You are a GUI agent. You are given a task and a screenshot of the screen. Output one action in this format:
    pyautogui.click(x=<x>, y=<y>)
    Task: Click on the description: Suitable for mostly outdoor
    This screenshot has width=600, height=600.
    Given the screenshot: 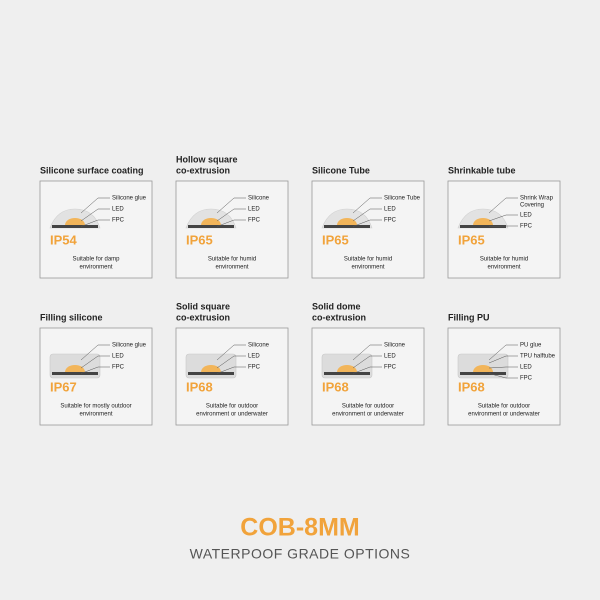 What is the action you would take?
    pyautogui.click(x=95, y=407)
    